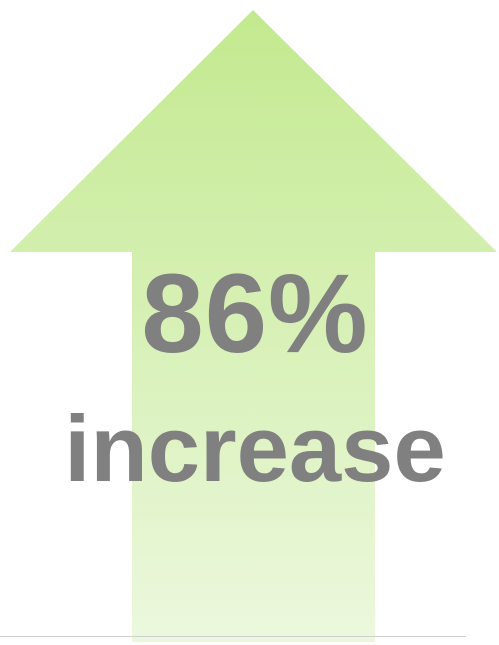 The width and height of the screenshot is (499, 645). What do you see at coordinates (255, 313) in the screenshot?
I see `stat-value: 86%` at bounding box center [255, 313].